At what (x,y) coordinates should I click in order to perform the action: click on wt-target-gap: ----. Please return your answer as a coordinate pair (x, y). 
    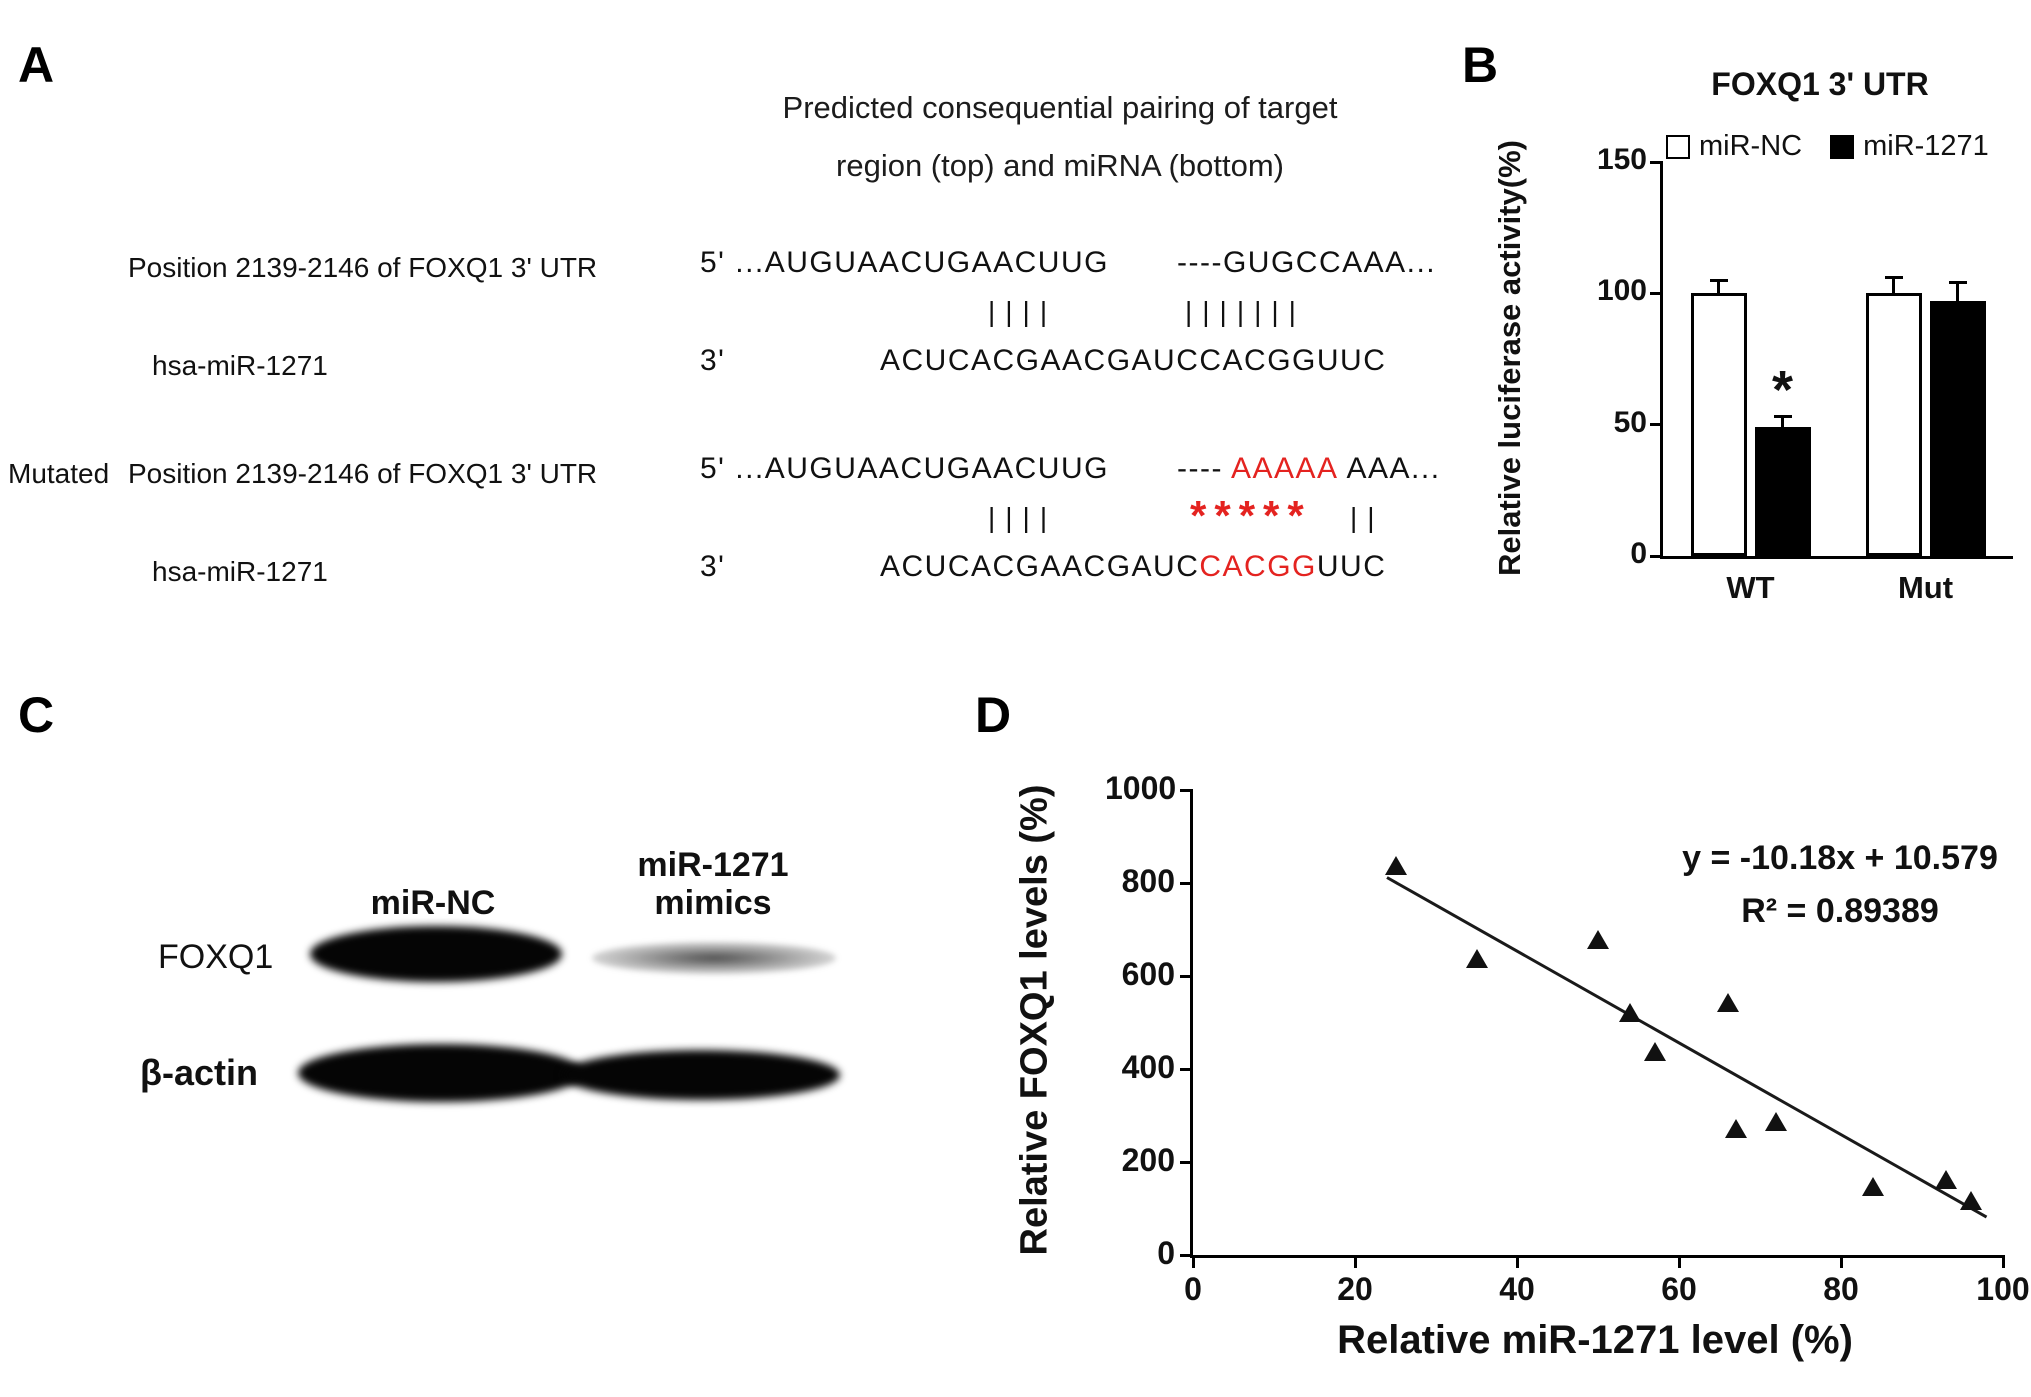
    Looking at the image, I should click on (1199, 262).